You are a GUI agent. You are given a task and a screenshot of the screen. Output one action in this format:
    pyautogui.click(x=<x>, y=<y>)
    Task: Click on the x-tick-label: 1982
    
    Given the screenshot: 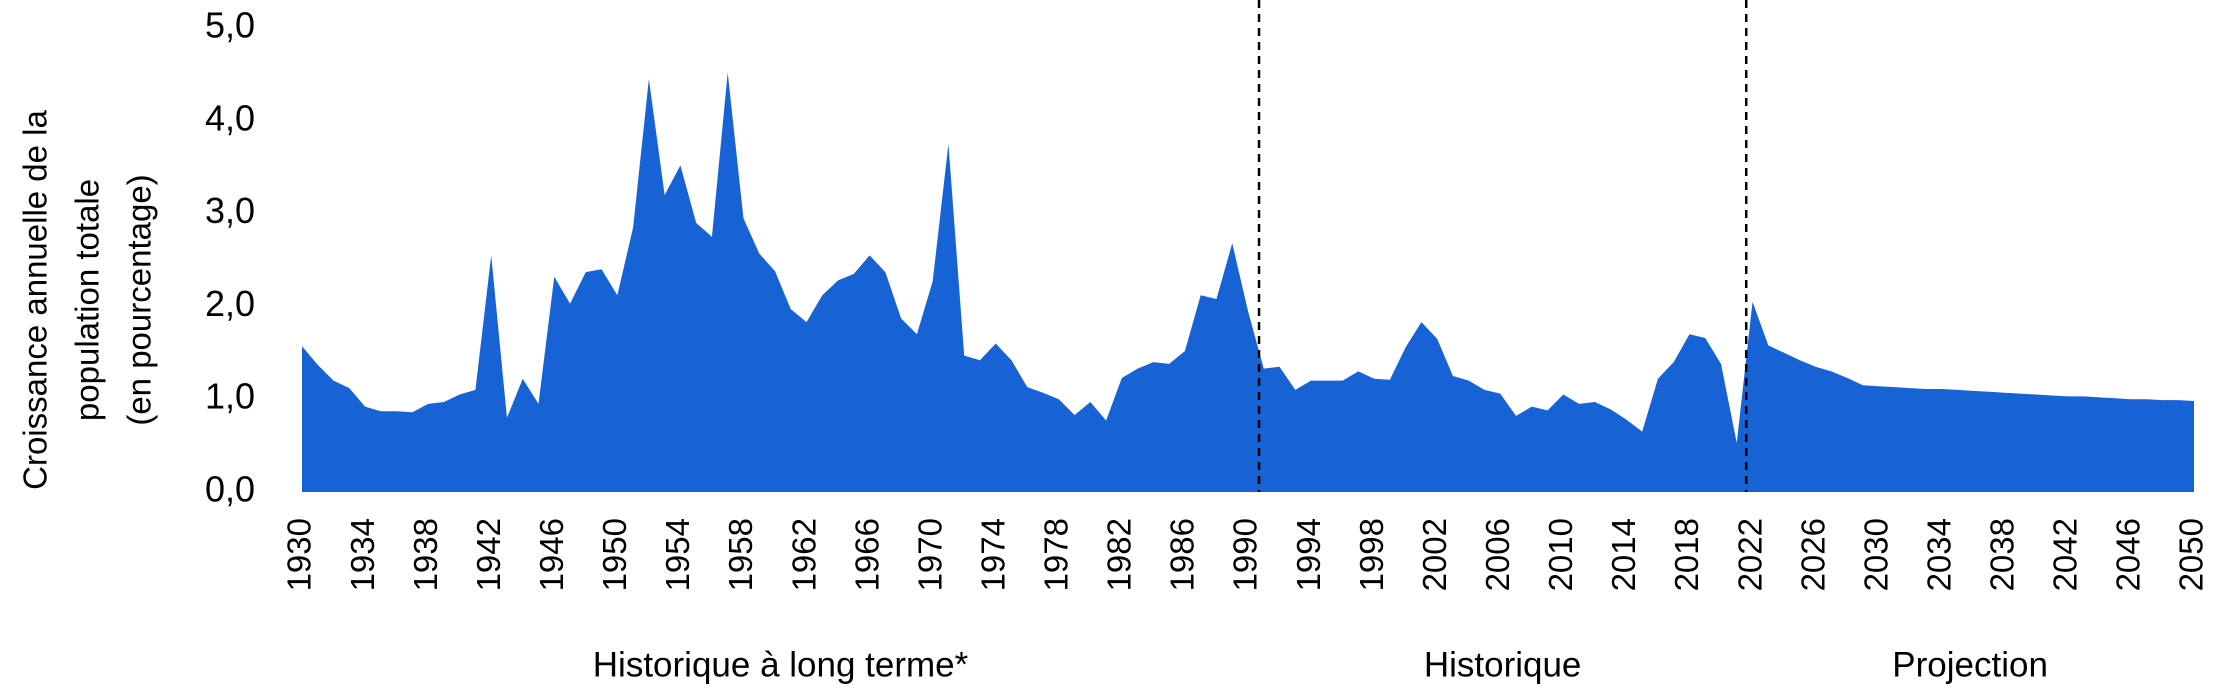 What is the action you would take?
    pyautogui.click(x=1119, y=554)
    